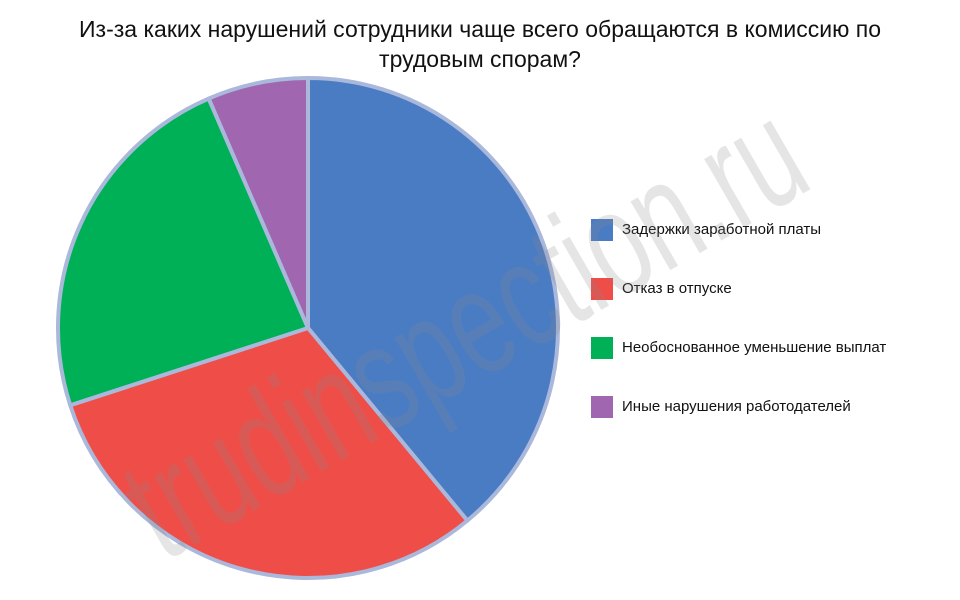  I want to click on legend-label: Отказ в отпуске, so click(677, 288).